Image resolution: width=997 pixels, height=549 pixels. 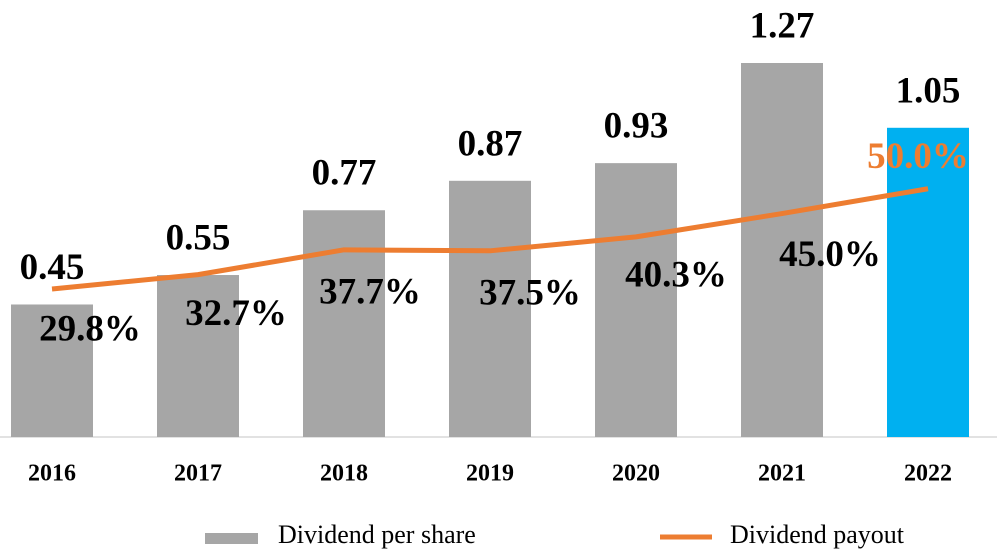 What do you see at coordinates (370, 291) in the screenshot?
I see `line-label: 37.7%` at bounding box center [370, 291].